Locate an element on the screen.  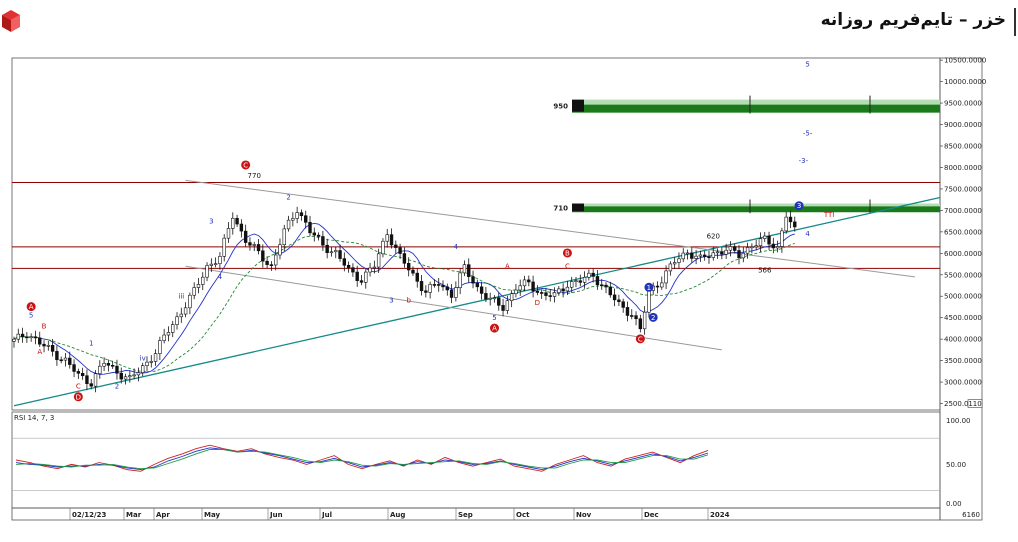
annotation-15: 3 is located at coordinates (391, 301).